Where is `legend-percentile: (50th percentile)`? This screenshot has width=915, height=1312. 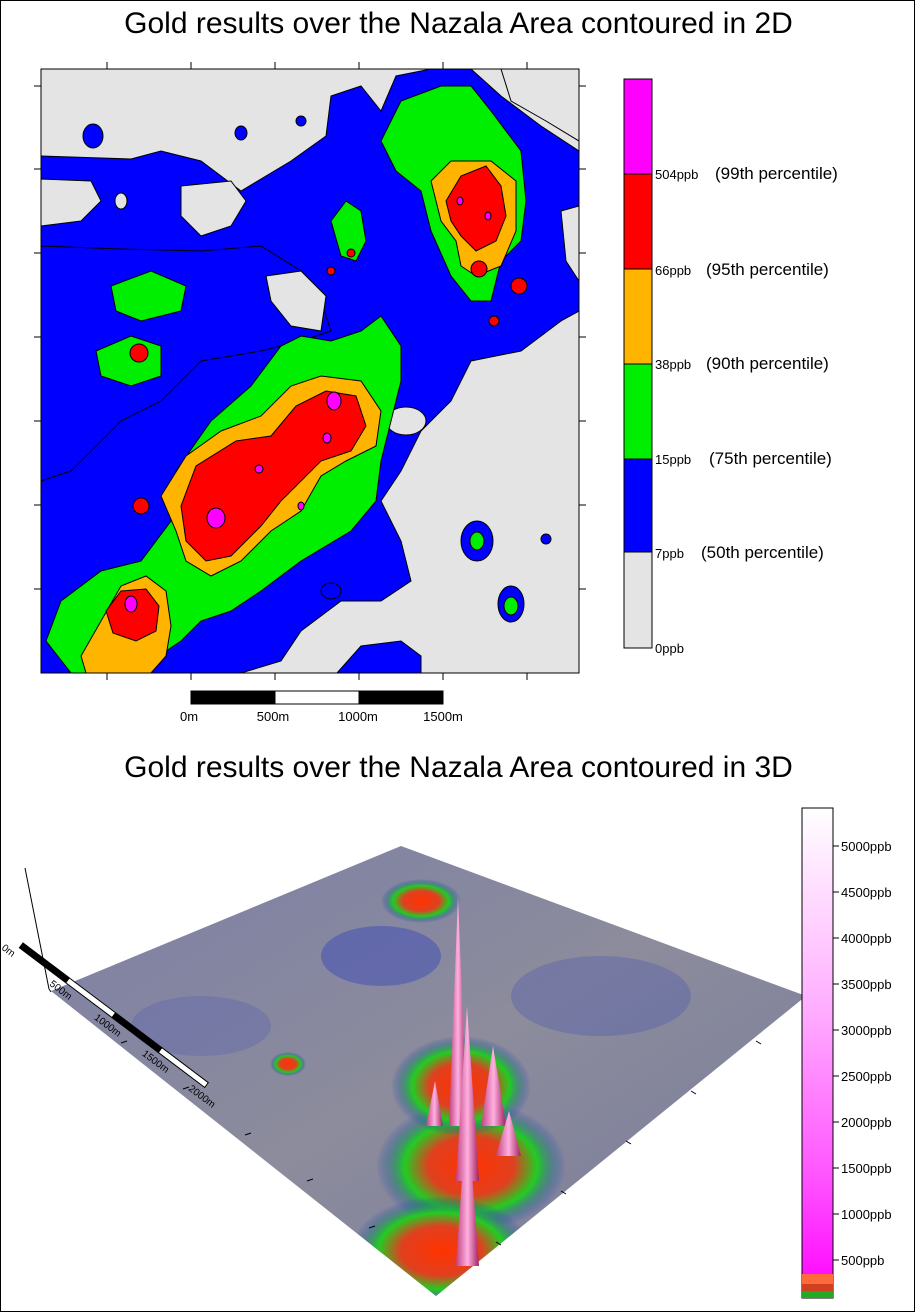
legend-percentile: (50th percentile) is located at coordinates (762, 552).